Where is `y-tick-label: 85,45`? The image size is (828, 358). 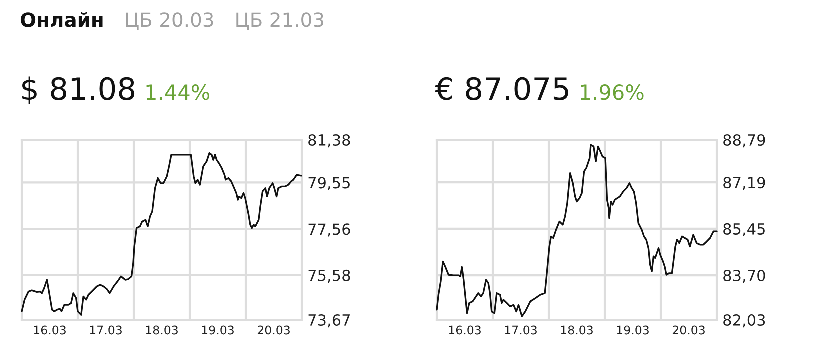 y-tick-label: 85,45 is located at coordinates (744, 230).